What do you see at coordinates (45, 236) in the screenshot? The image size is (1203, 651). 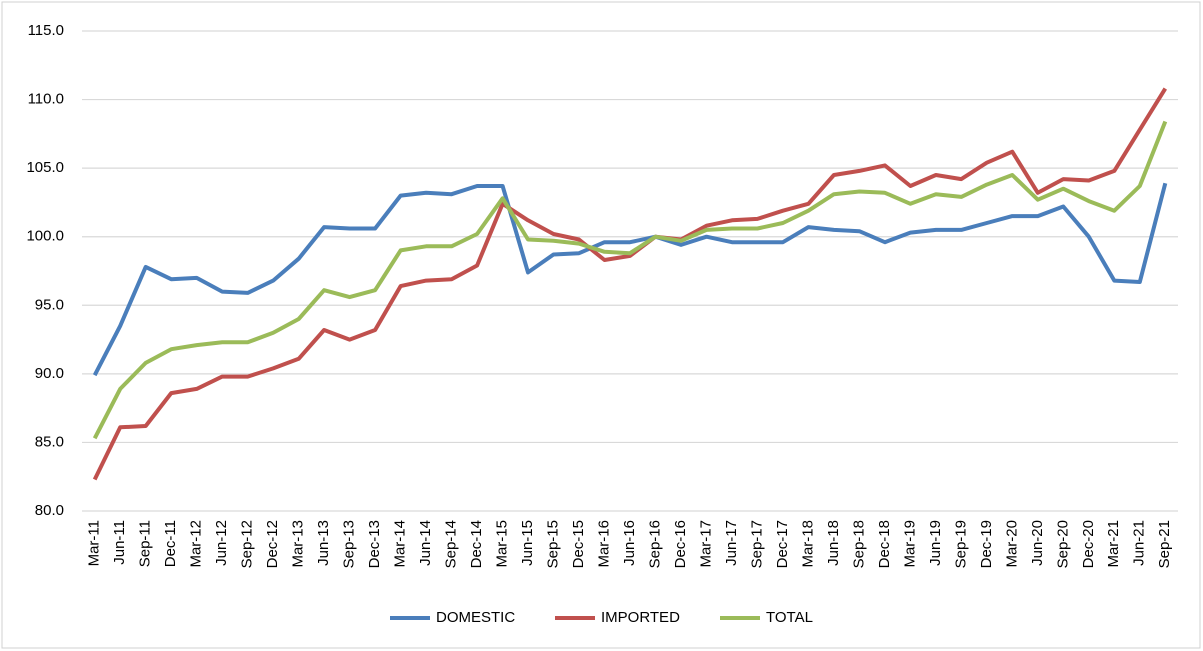 I see `y-tick-label: 100.0` at bounding box center [45, 236].